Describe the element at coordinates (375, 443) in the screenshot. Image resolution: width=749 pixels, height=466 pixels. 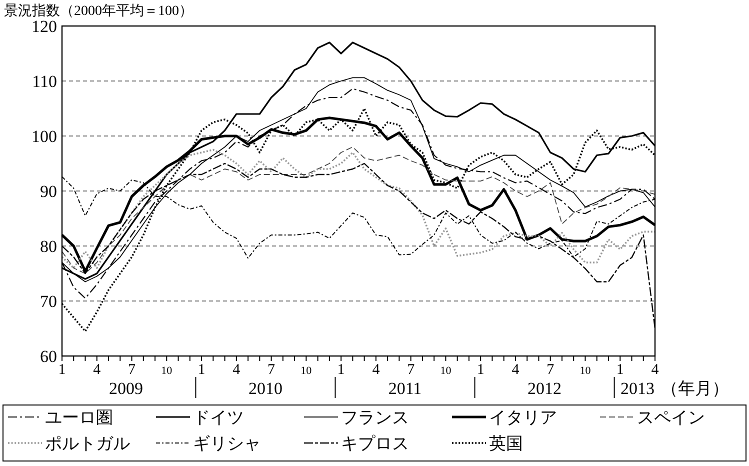
I see `legend-label: キプロス` at that location.